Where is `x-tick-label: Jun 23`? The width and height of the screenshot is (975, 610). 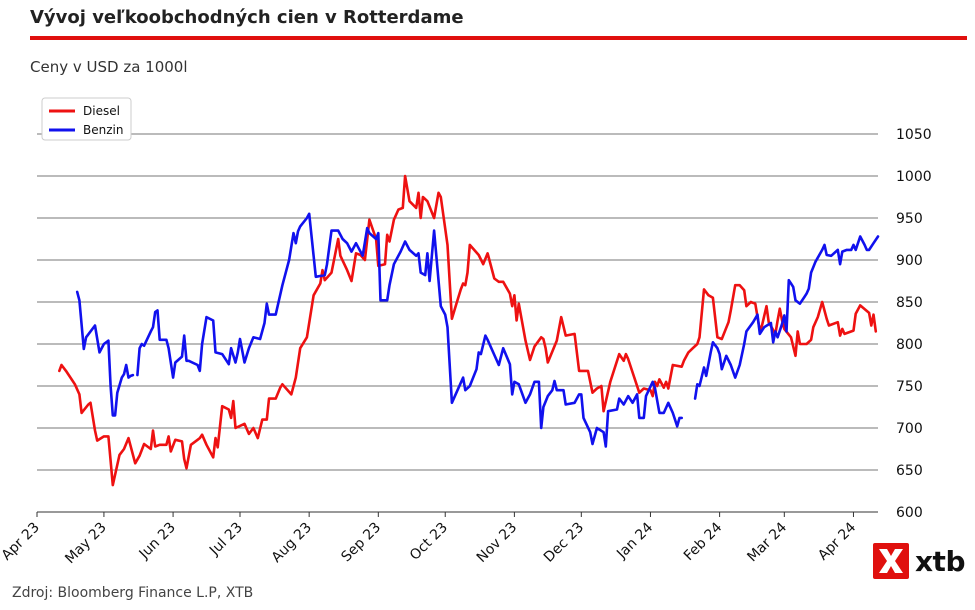 x-tick-label: Jun 23 is located at coordinates (157, 541).